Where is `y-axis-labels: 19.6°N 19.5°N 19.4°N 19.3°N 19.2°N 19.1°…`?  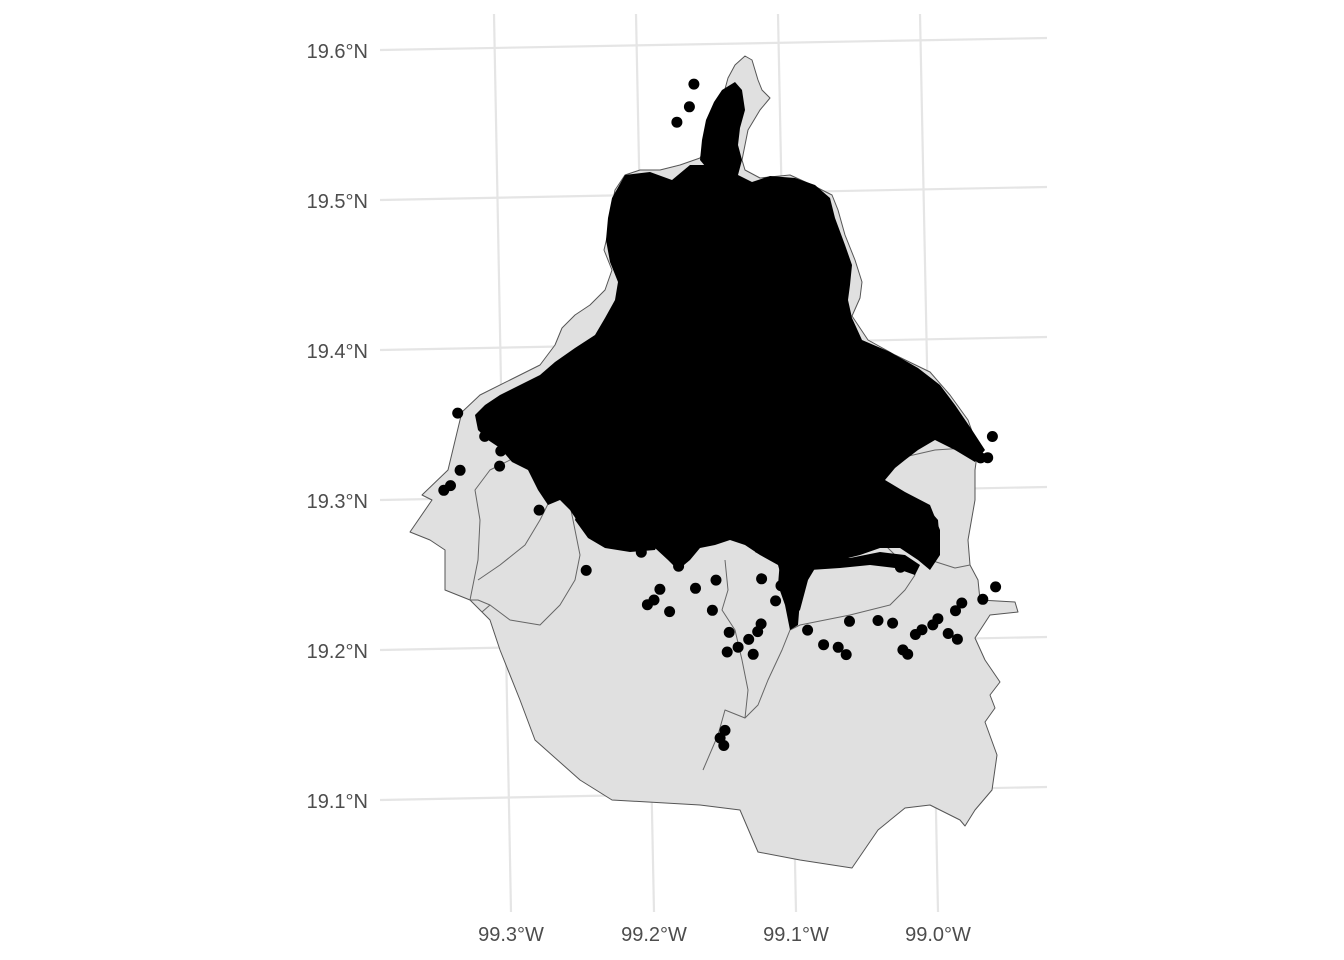 y-axis-labels: 19.6°N 19.5°N 19.4°N 19.3°N 19.2°N 19.1°… is located at coordinates (337, 427).